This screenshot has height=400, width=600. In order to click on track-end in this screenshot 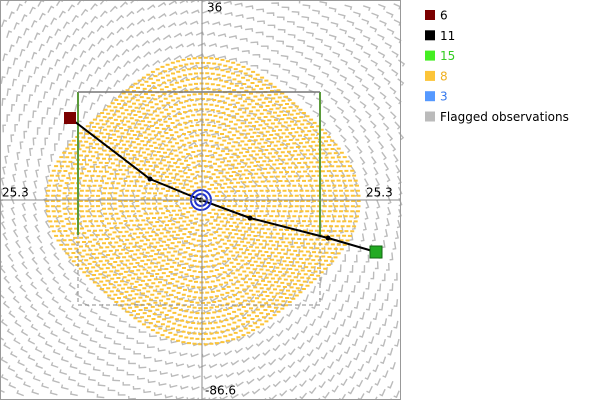, I will do `click(376, 252)`.